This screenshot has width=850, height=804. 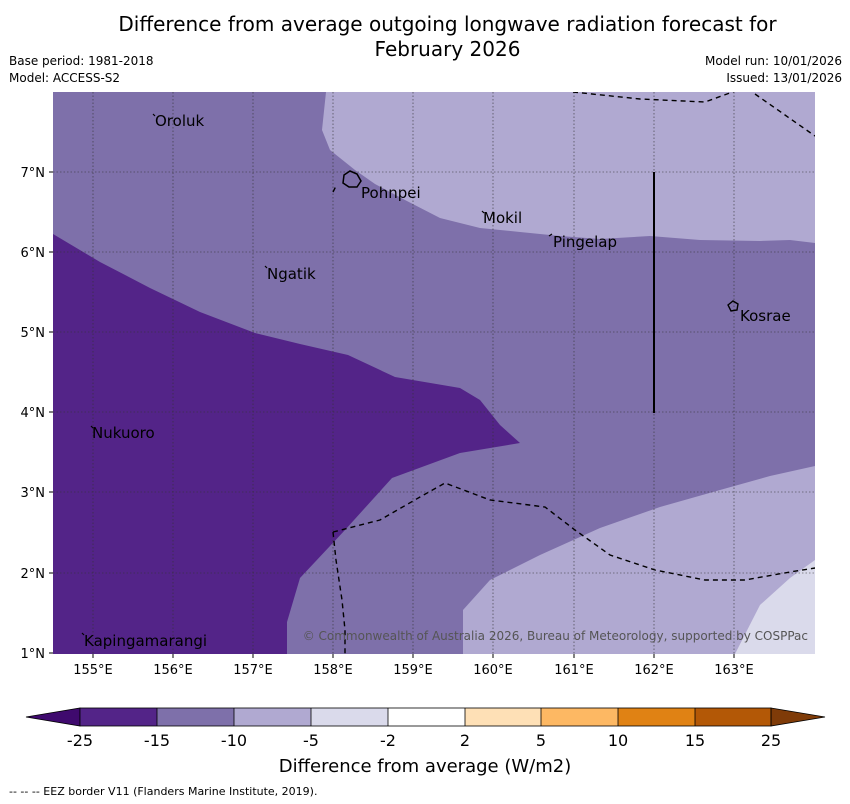 What do you see at coordinates (33, 654) in the screenshot?
I see `y-tick-1n: 1°N` at bounding box center [33, 654].